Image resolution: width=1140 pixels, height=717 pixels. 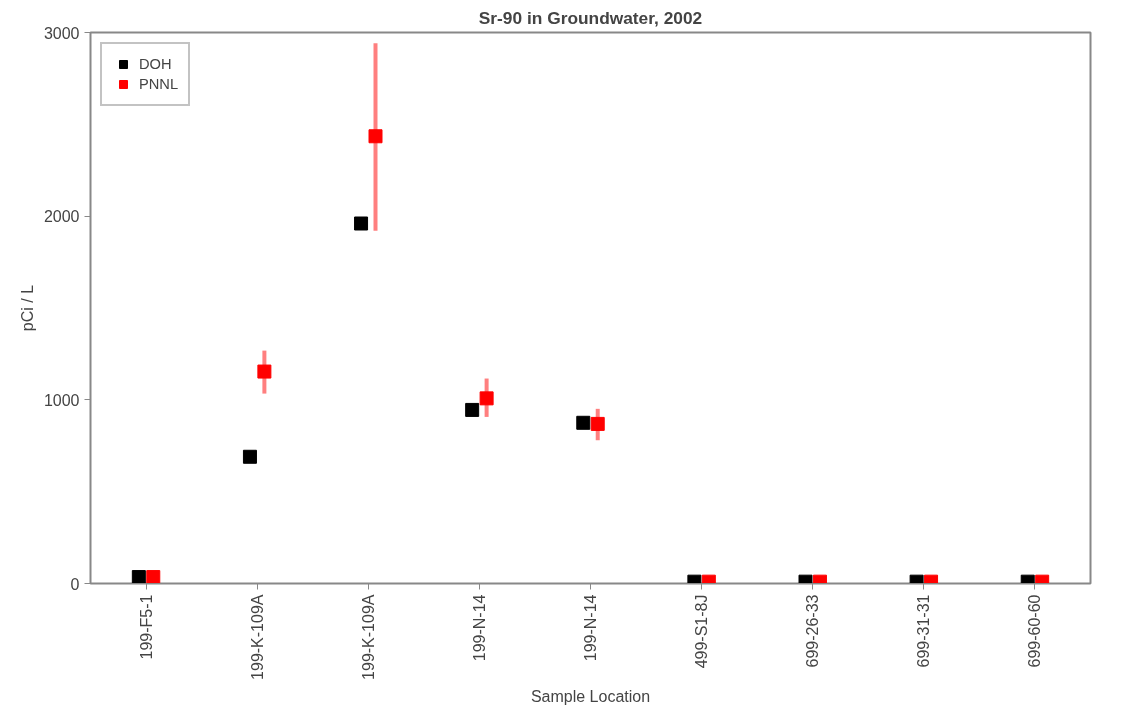 What do you see at coordinates (155, 64) in the screenshot?
I see `legend-label: DOH` at bounding box center [155, 64].